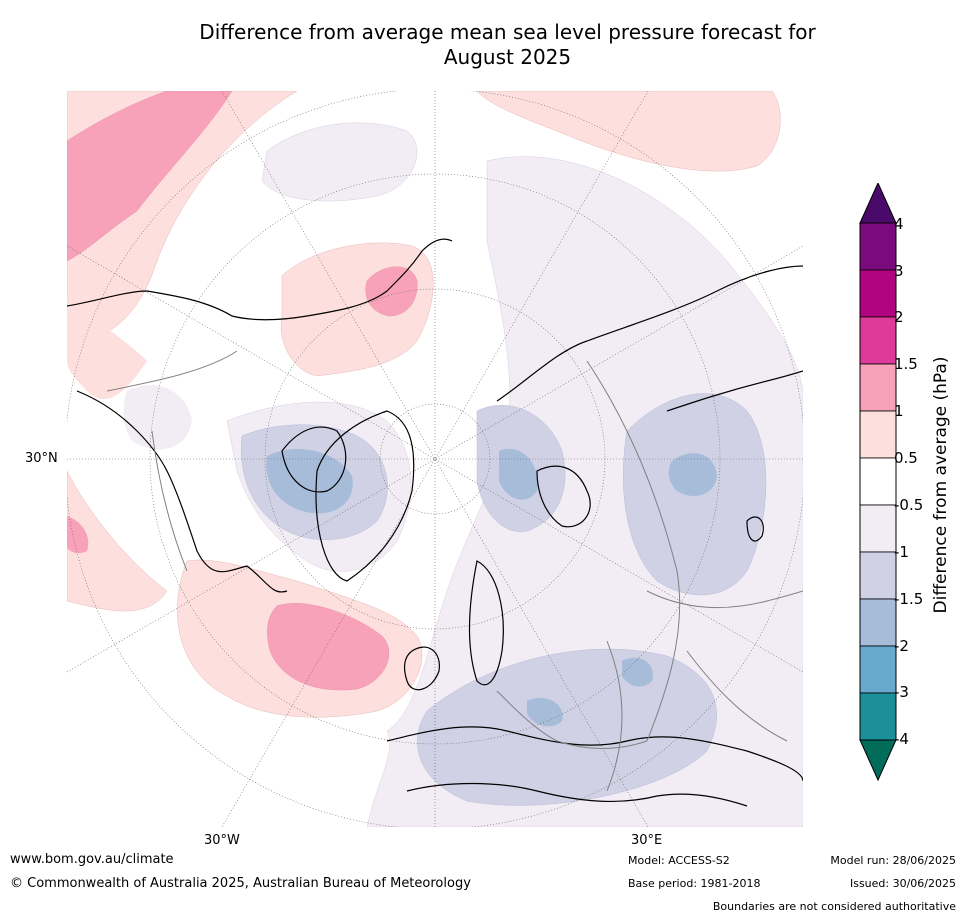 The image size is (965, 919). Describe the element at coordinates (222, 840) in the screenshot. I see `lon-label-30w: 30°W` at that location.